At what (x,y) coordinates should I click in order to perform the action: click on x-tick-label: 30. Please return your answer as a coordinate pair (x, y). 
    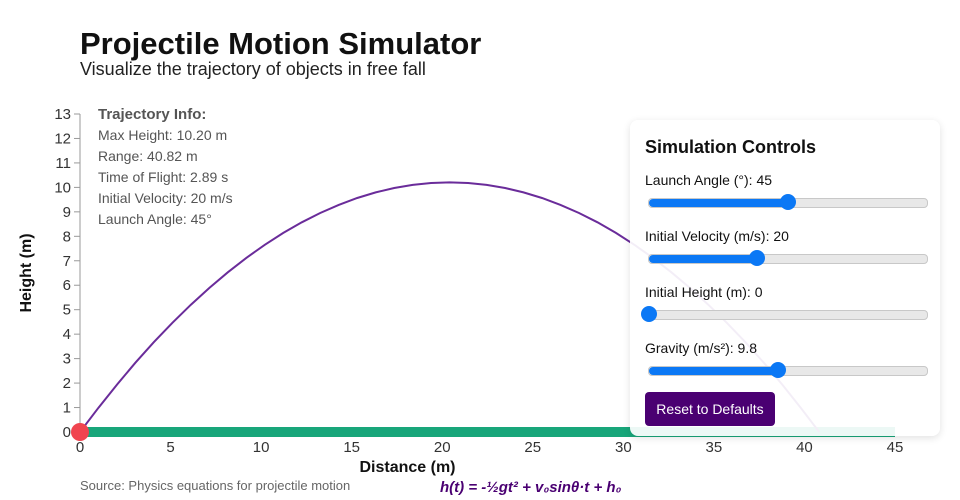
    Looking at the image, I should click on (623, 447).